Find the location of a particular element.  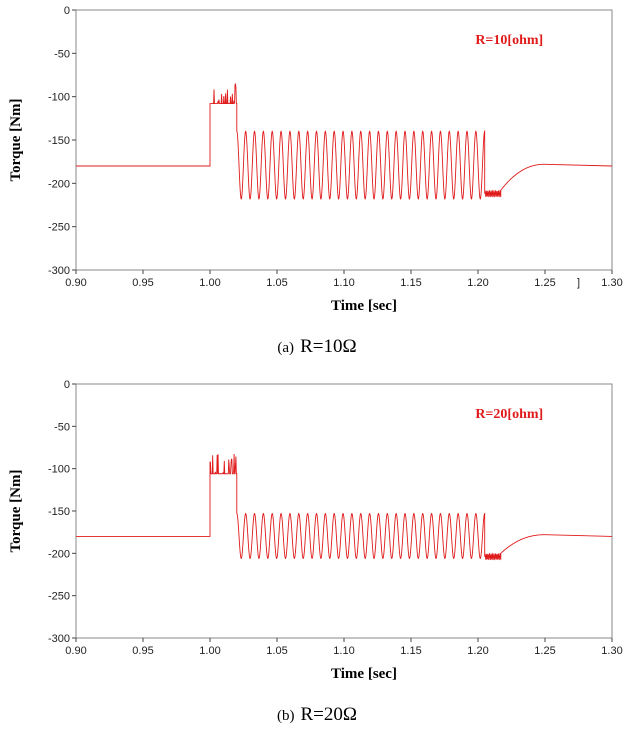

caption-a: (a) R=10Ω is located at coordinates (317, 347).